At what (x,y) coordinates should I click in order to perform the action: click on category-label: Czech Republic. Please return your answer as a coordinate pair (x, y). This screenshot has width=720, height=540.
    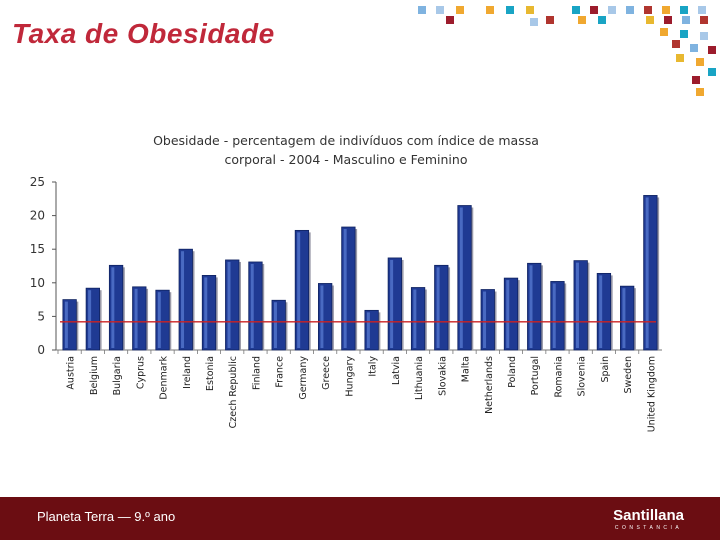
    Looking at the image, I should click on (233, 392).